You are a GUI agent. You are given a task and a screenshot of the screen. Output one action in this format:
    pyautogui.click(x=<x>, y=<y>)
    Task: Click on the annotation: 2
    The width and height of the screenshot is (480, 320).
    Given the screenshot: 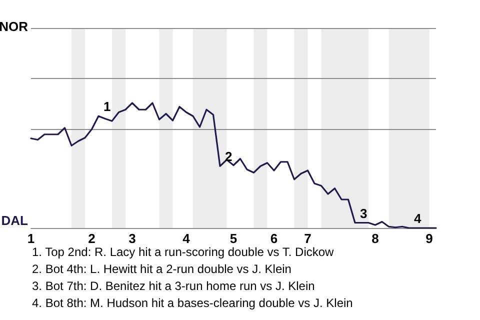 What is the action you would take?
    pyautogui.click(x=228, y=156)
    